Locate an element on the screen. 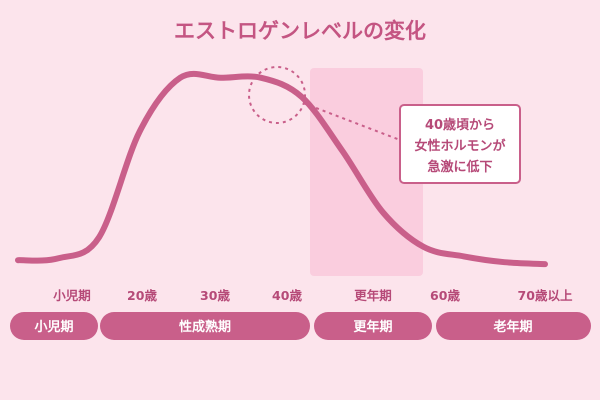  decline-highlight-circle is located at coordinates (277, 95).